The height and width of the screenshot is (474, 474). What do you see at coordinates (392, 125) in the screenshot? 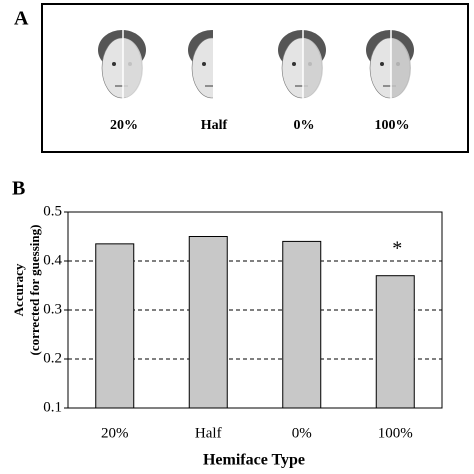
I see `face-caption: 100%` at bounding box center [392, 125].